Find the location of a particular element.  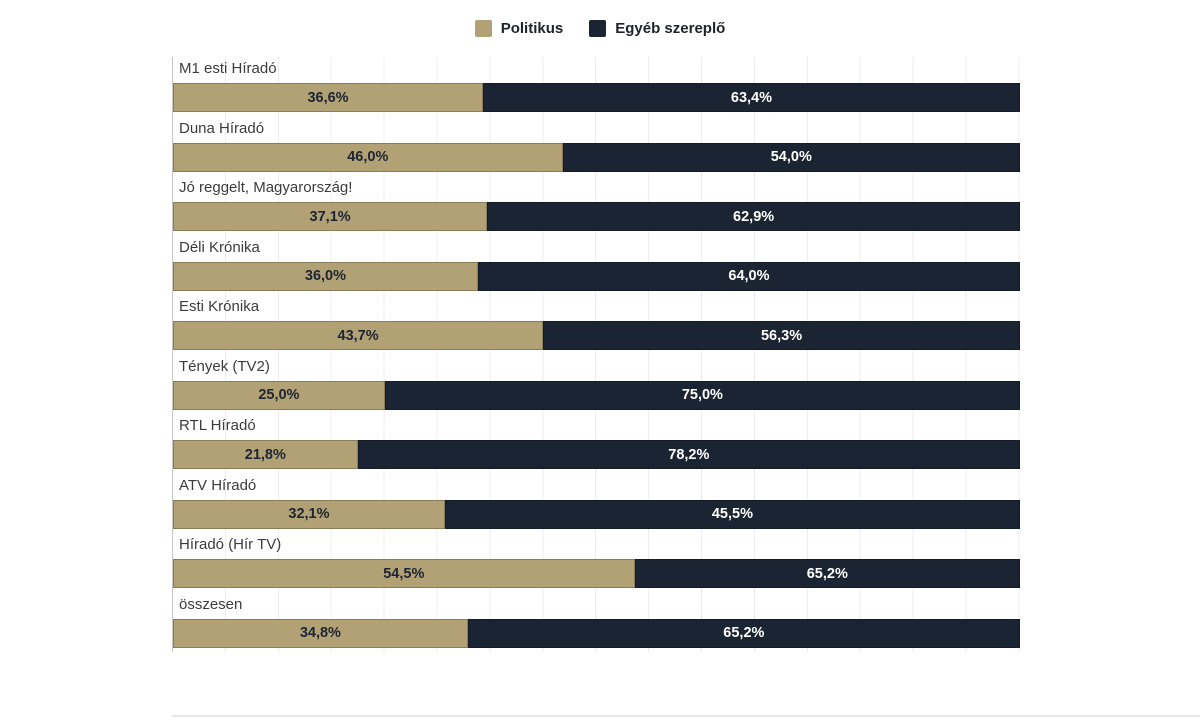

stacked-bar: 34,8% 65,2% is located at coordinates (596, 633).